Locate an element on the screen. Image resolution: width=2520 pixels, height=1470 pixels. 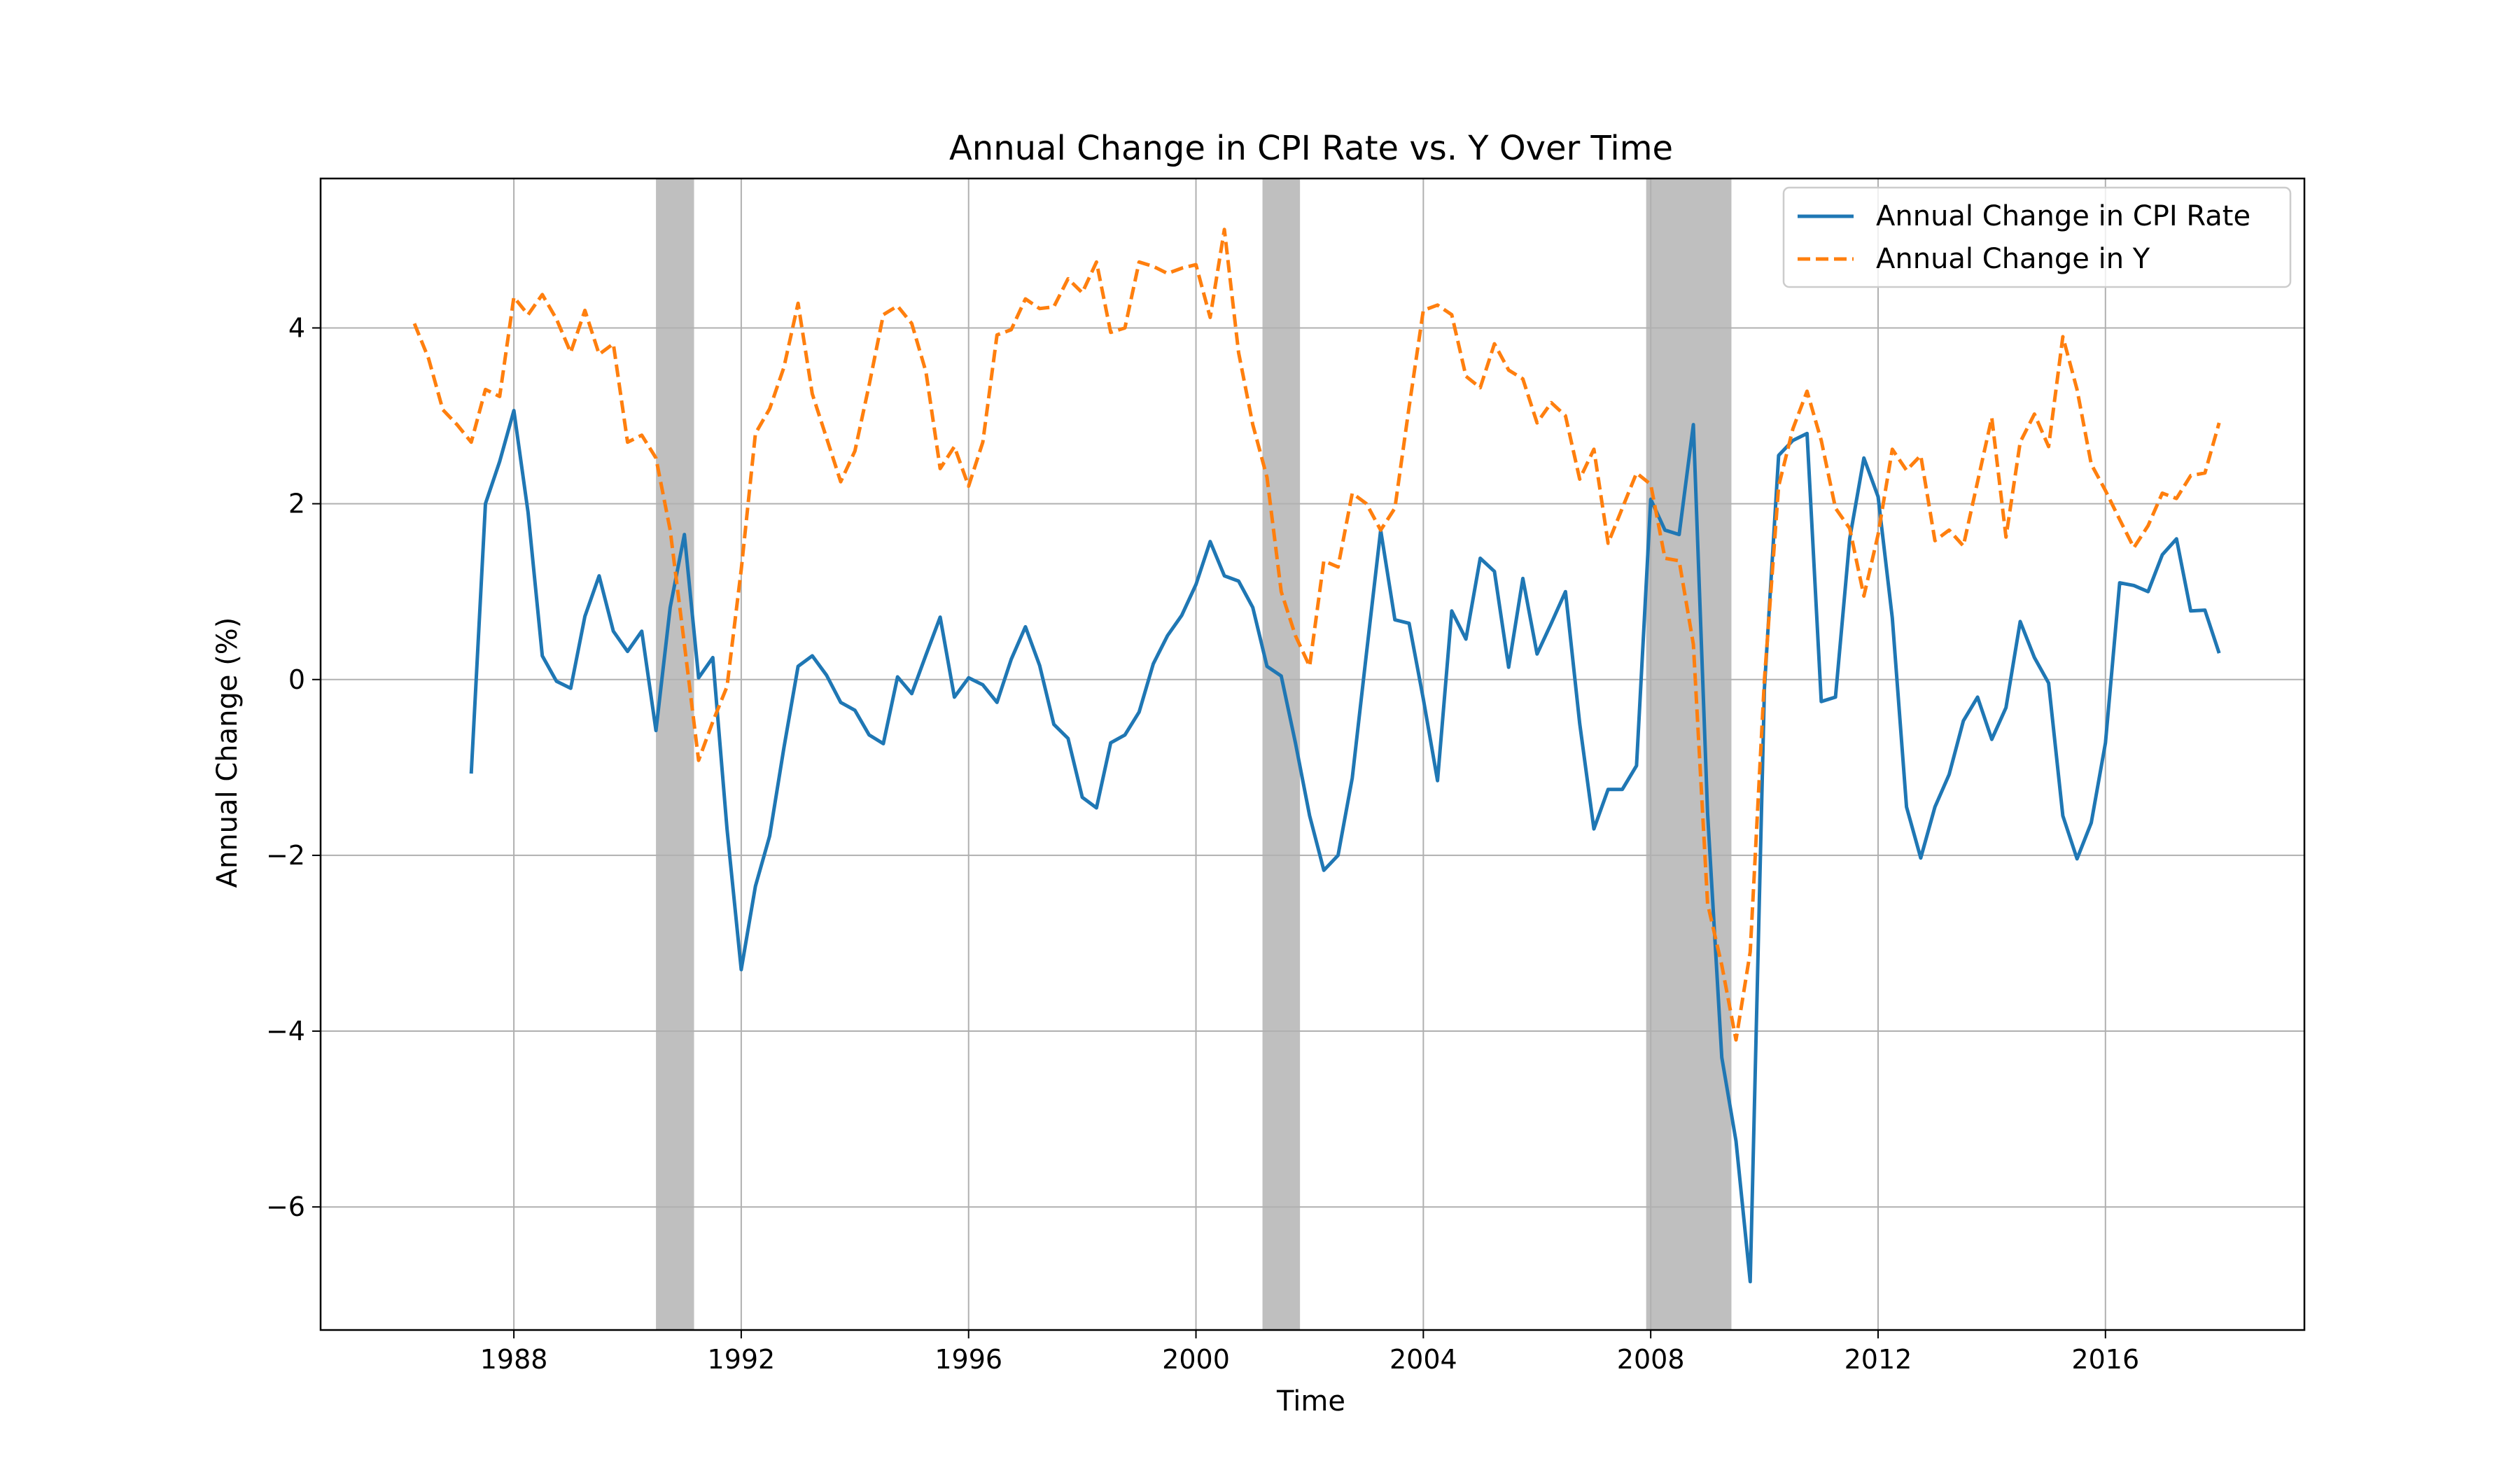
x-tick-label-2008: 2008 is located at coordinates (1651, 1359).